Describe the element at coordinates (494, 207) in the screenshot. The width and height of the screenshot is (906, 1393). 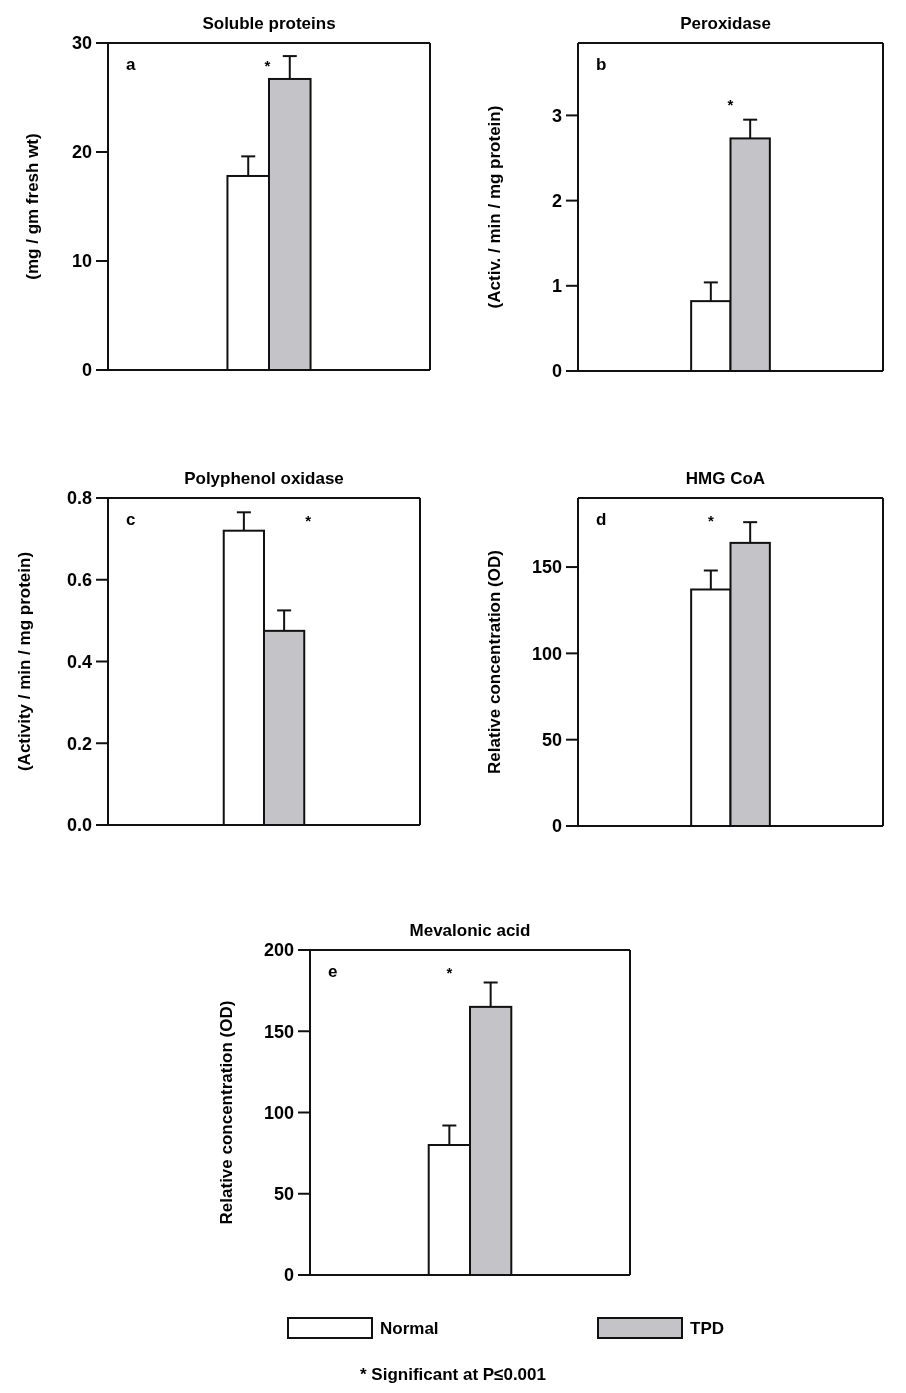
I see `y-axis-title: (Activ. / min / mg protein)` at that location.